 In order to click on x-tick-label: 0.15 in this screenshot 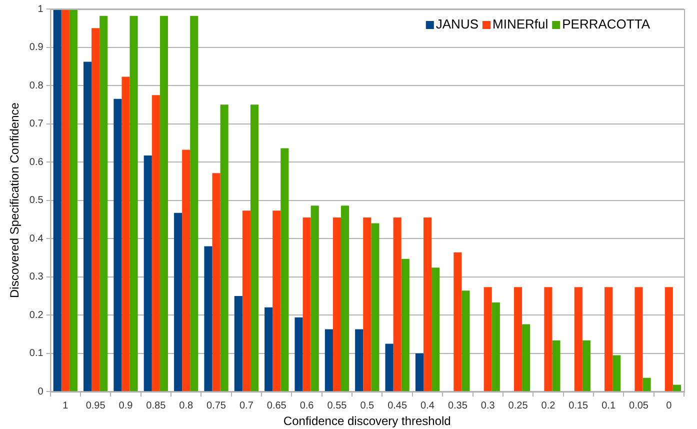, I will do `click(578, 406)`.